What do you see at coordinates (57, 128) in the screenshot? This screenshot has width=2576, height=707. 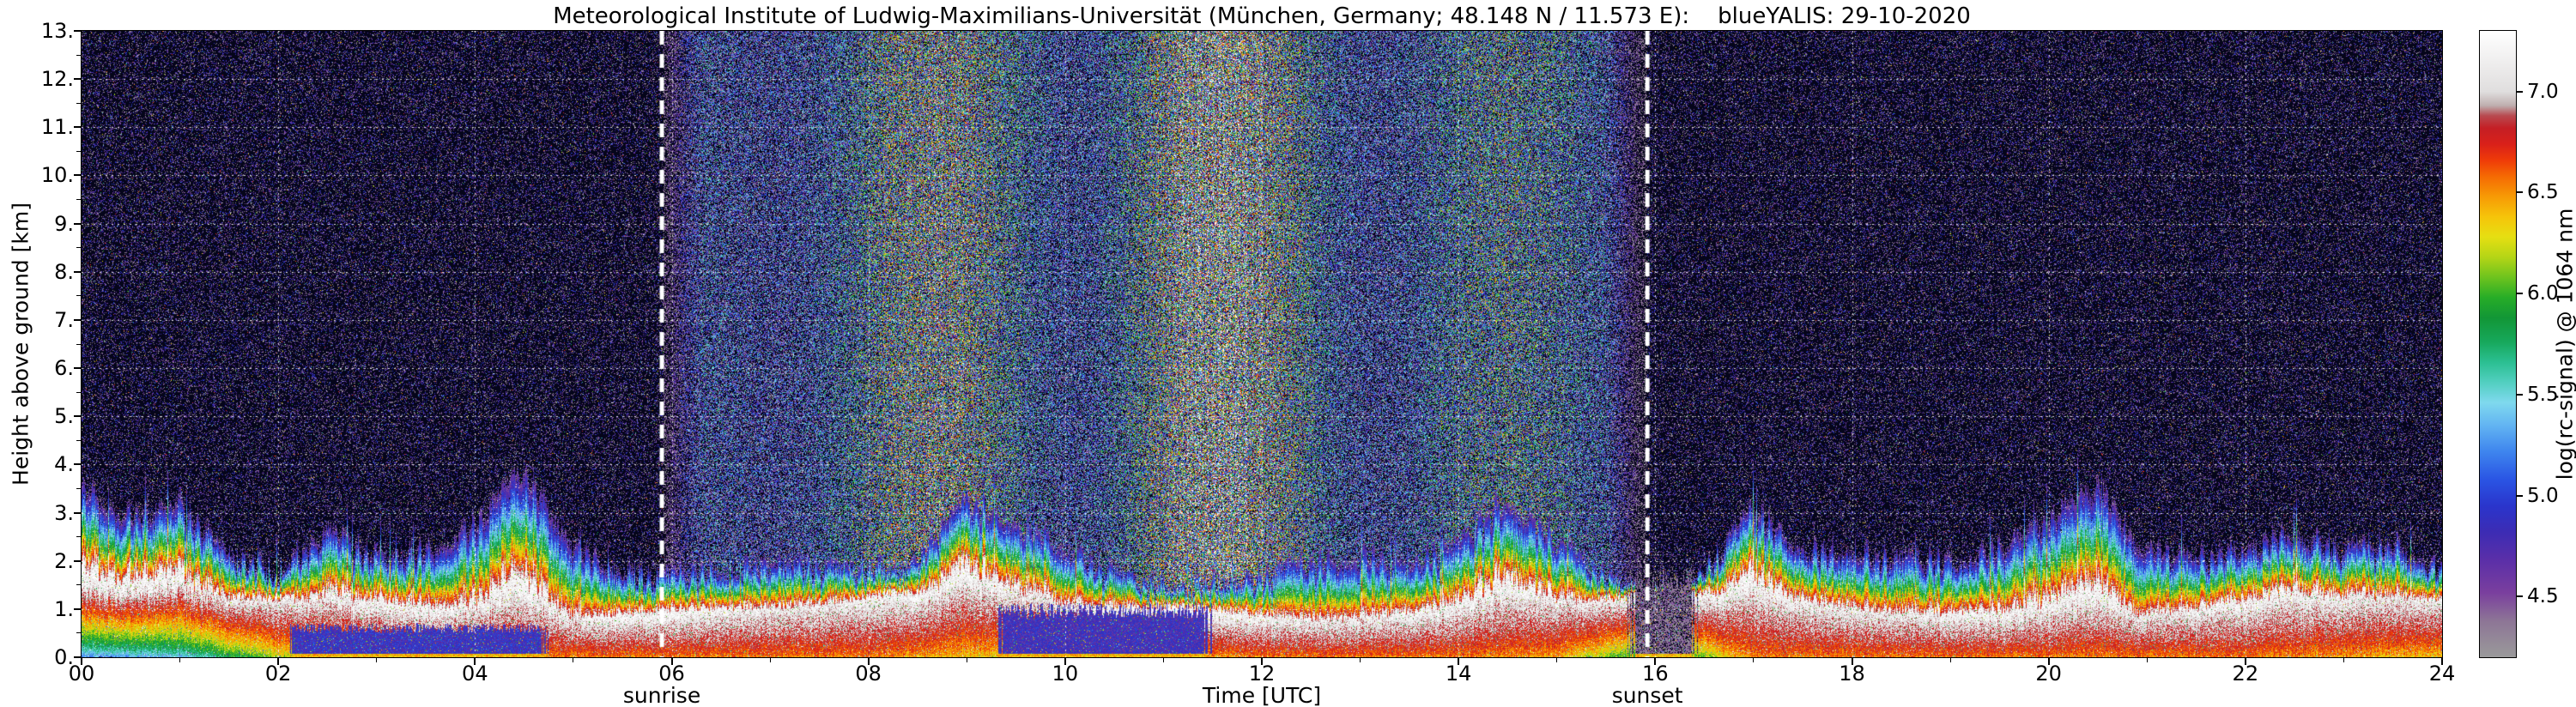 I see `y-tick-label: 11.` at bounding box center [57, 128].